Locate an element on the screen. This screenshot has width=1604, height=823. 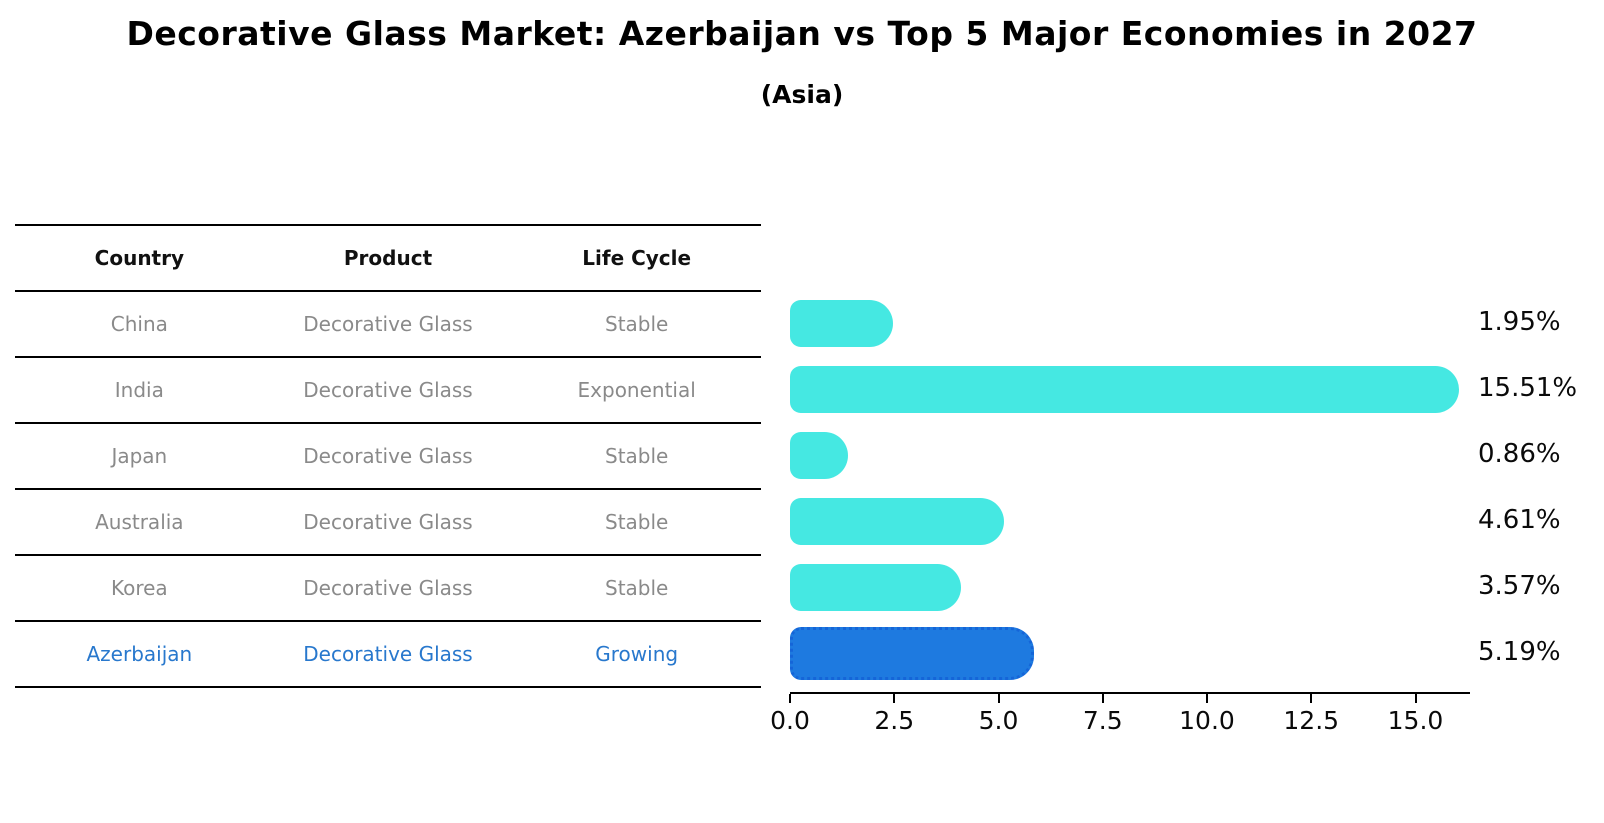
table-row-australia: Australia Decorative Glass Stable is located at coordinates (388, 521).